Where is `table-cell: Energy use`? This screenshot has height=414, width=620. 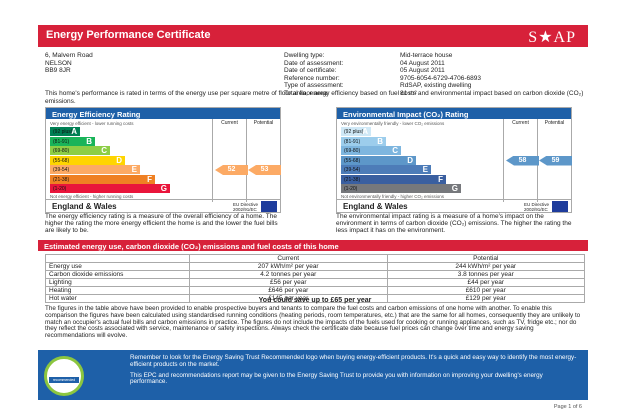
table-cell: Energy use is located at coordinates (117, 266).